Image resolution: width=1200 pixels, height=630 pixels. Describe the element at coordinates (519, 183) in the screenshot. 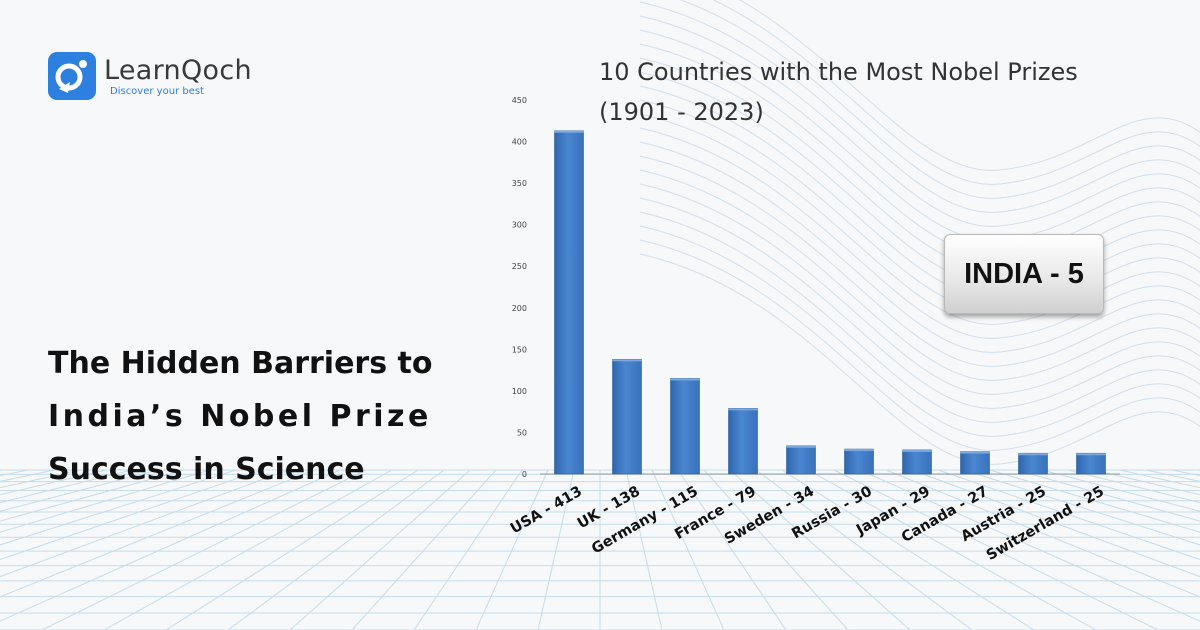

I see `y-tick-label: 350` at that location.